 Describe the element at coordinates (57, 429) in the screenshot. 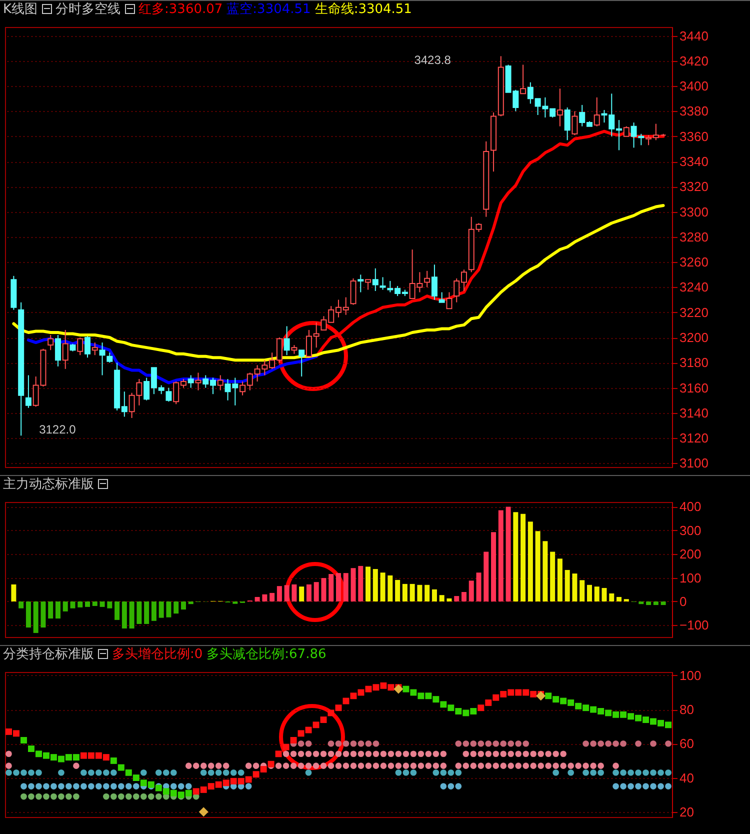

I see `annotation: 3122.0` at that location.